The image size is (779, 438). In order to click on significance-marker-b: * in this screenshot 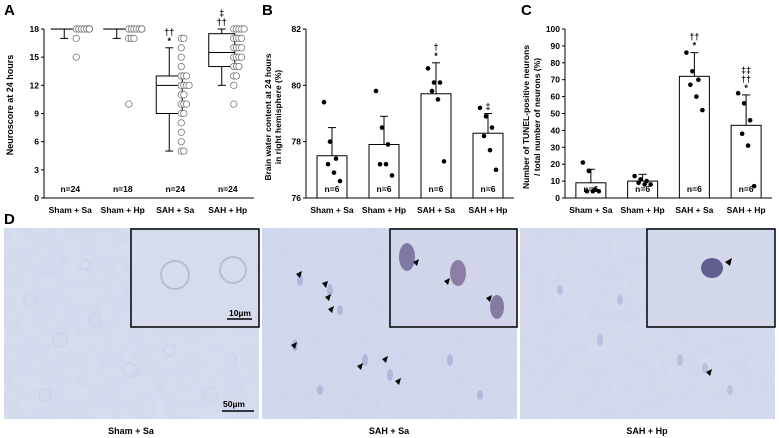, I will do `click(436, 56)`.